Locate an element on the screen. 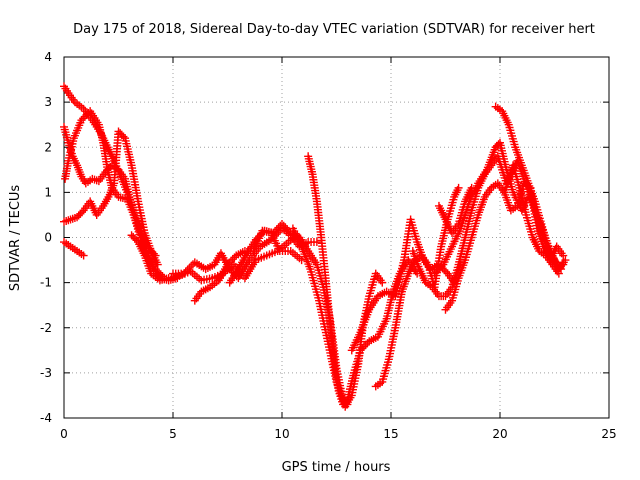  y-tick-label: -1 is located at coordinates (46, 283).